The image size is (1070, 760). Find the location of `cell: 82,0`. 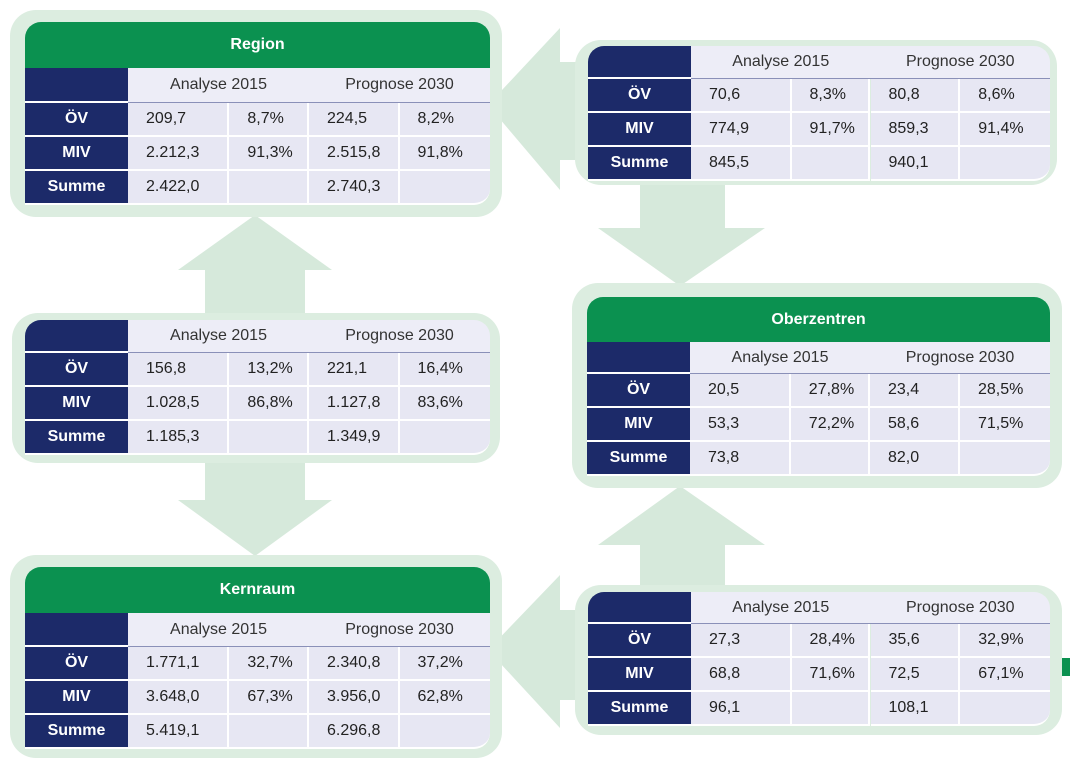

cell: 82,0 is located at coordinates (915, 459).